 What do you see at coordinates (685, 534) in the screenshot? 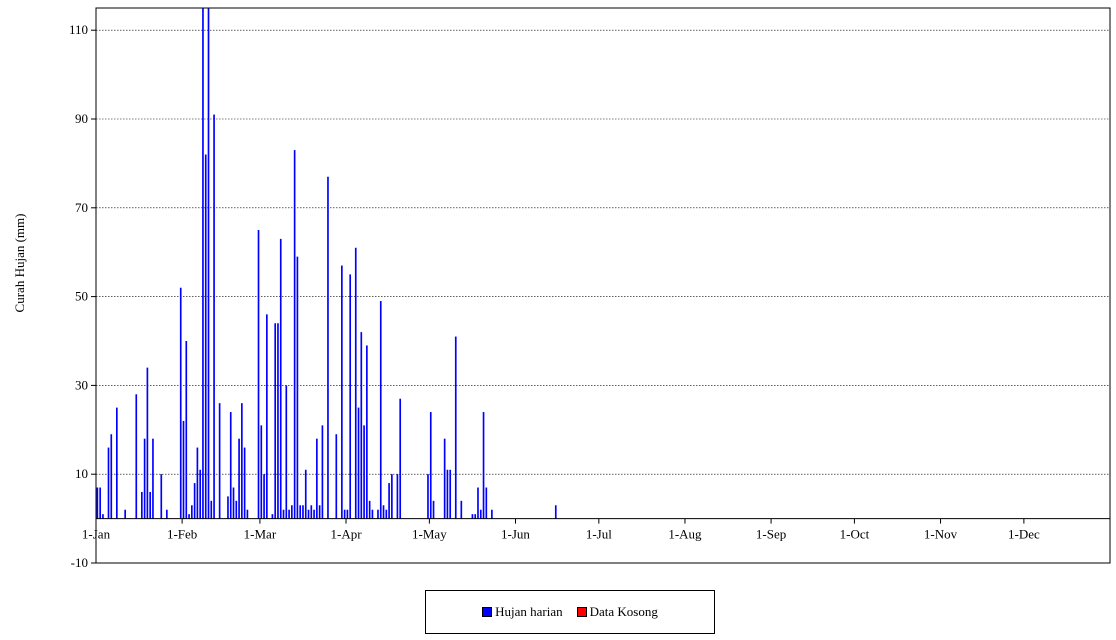
I see `x-tick-label: 1-Aug` at bounding box center [685, 534].